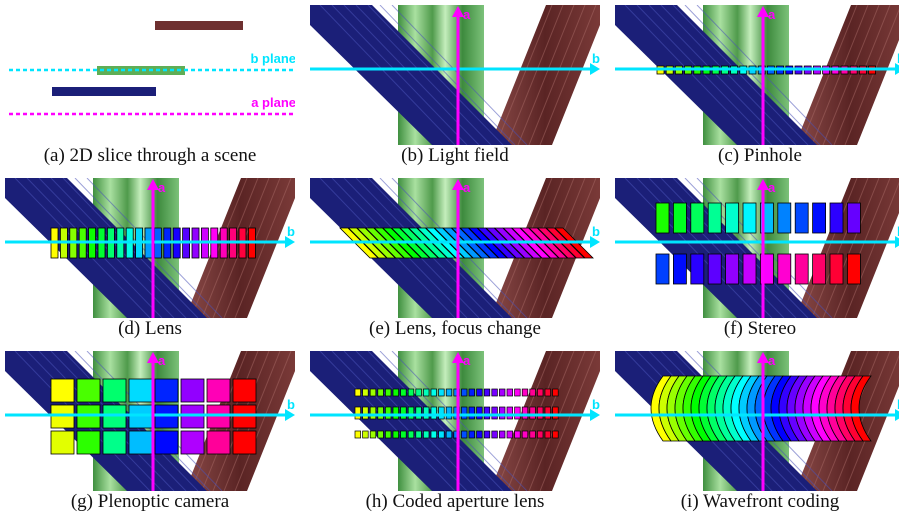 This screenshot has height=521, width=899. I want to click on panel-f-stereo: ab, so click(757, 248).